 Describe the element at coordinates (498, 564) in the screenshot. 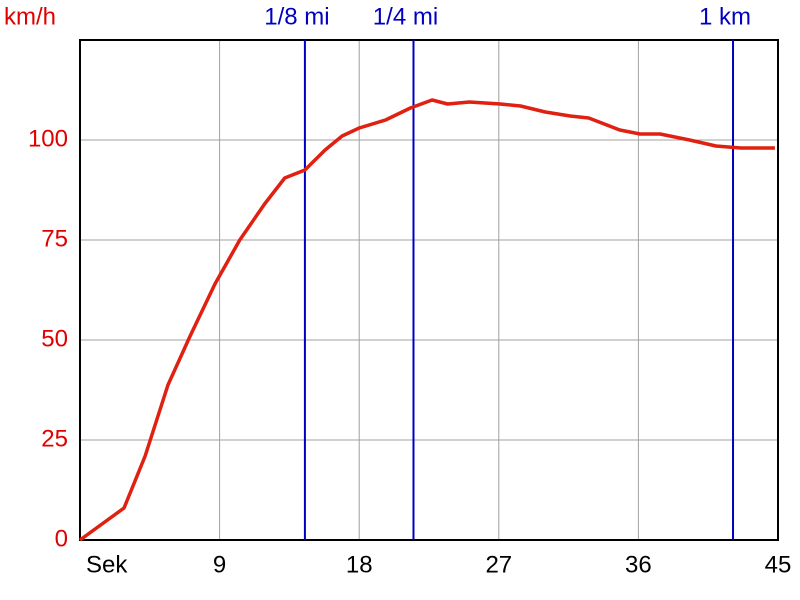

I see `x-tick-label: 27` at that location.